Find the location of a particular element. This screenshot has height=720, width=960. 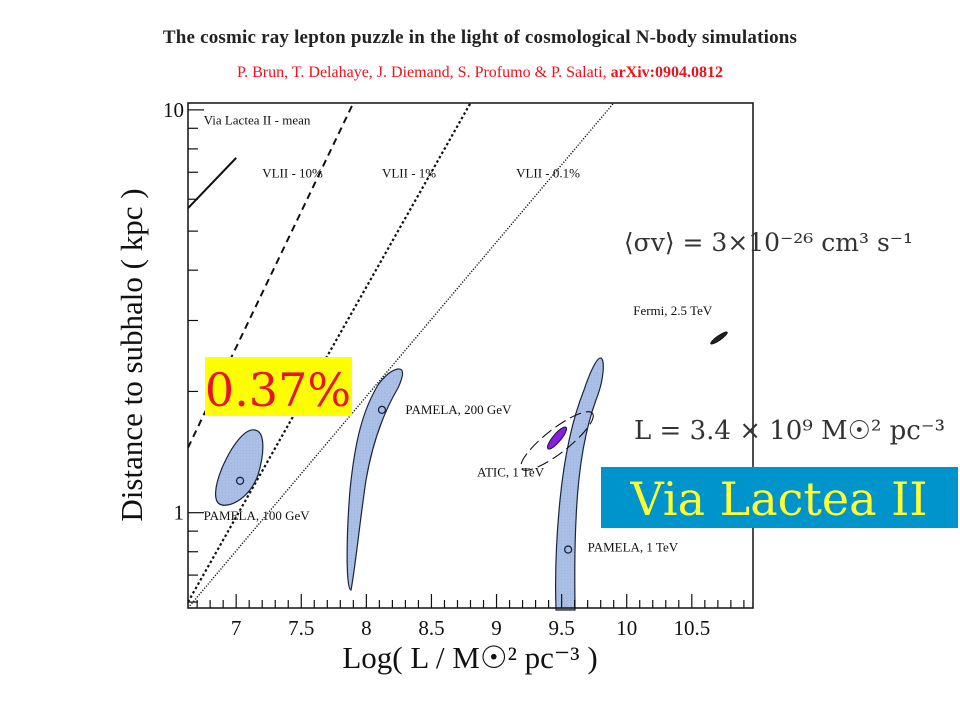

y-tick-label: 10 is located at coordinates (173, 110).